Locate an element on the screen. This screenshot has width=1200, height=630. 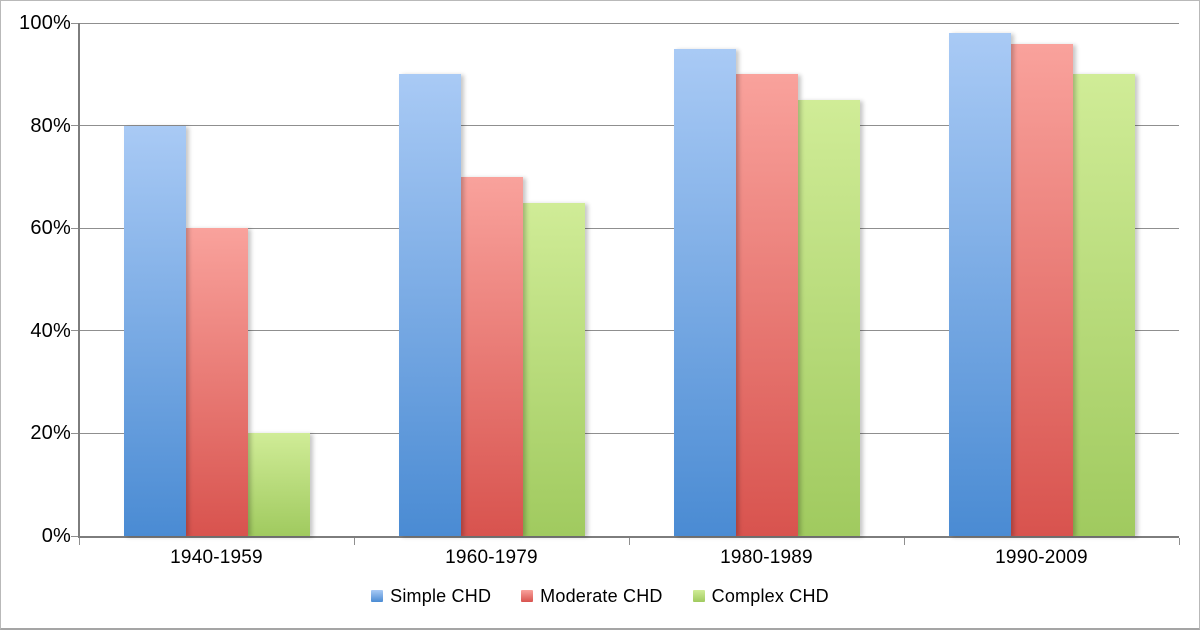
legend-label: Moderate CHD is located at coordinates (601, 595).